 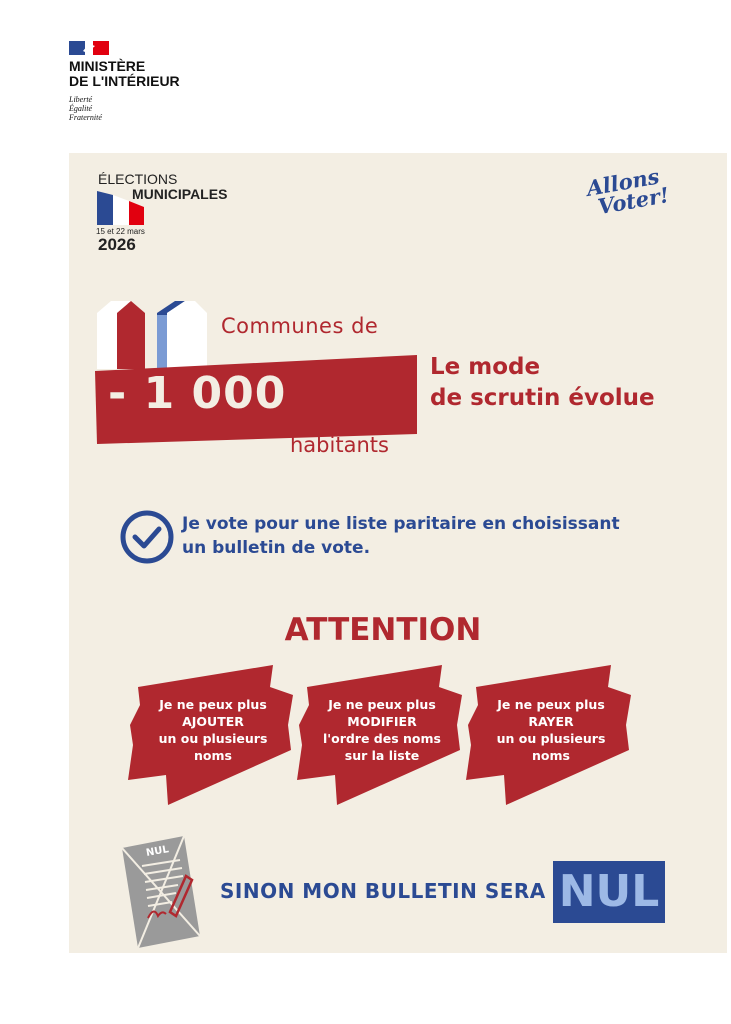 What do you see at coordinates (81, 99) in the screenshot?
I see `motto-liberte: Liberté` at bounding box center [81, 99].